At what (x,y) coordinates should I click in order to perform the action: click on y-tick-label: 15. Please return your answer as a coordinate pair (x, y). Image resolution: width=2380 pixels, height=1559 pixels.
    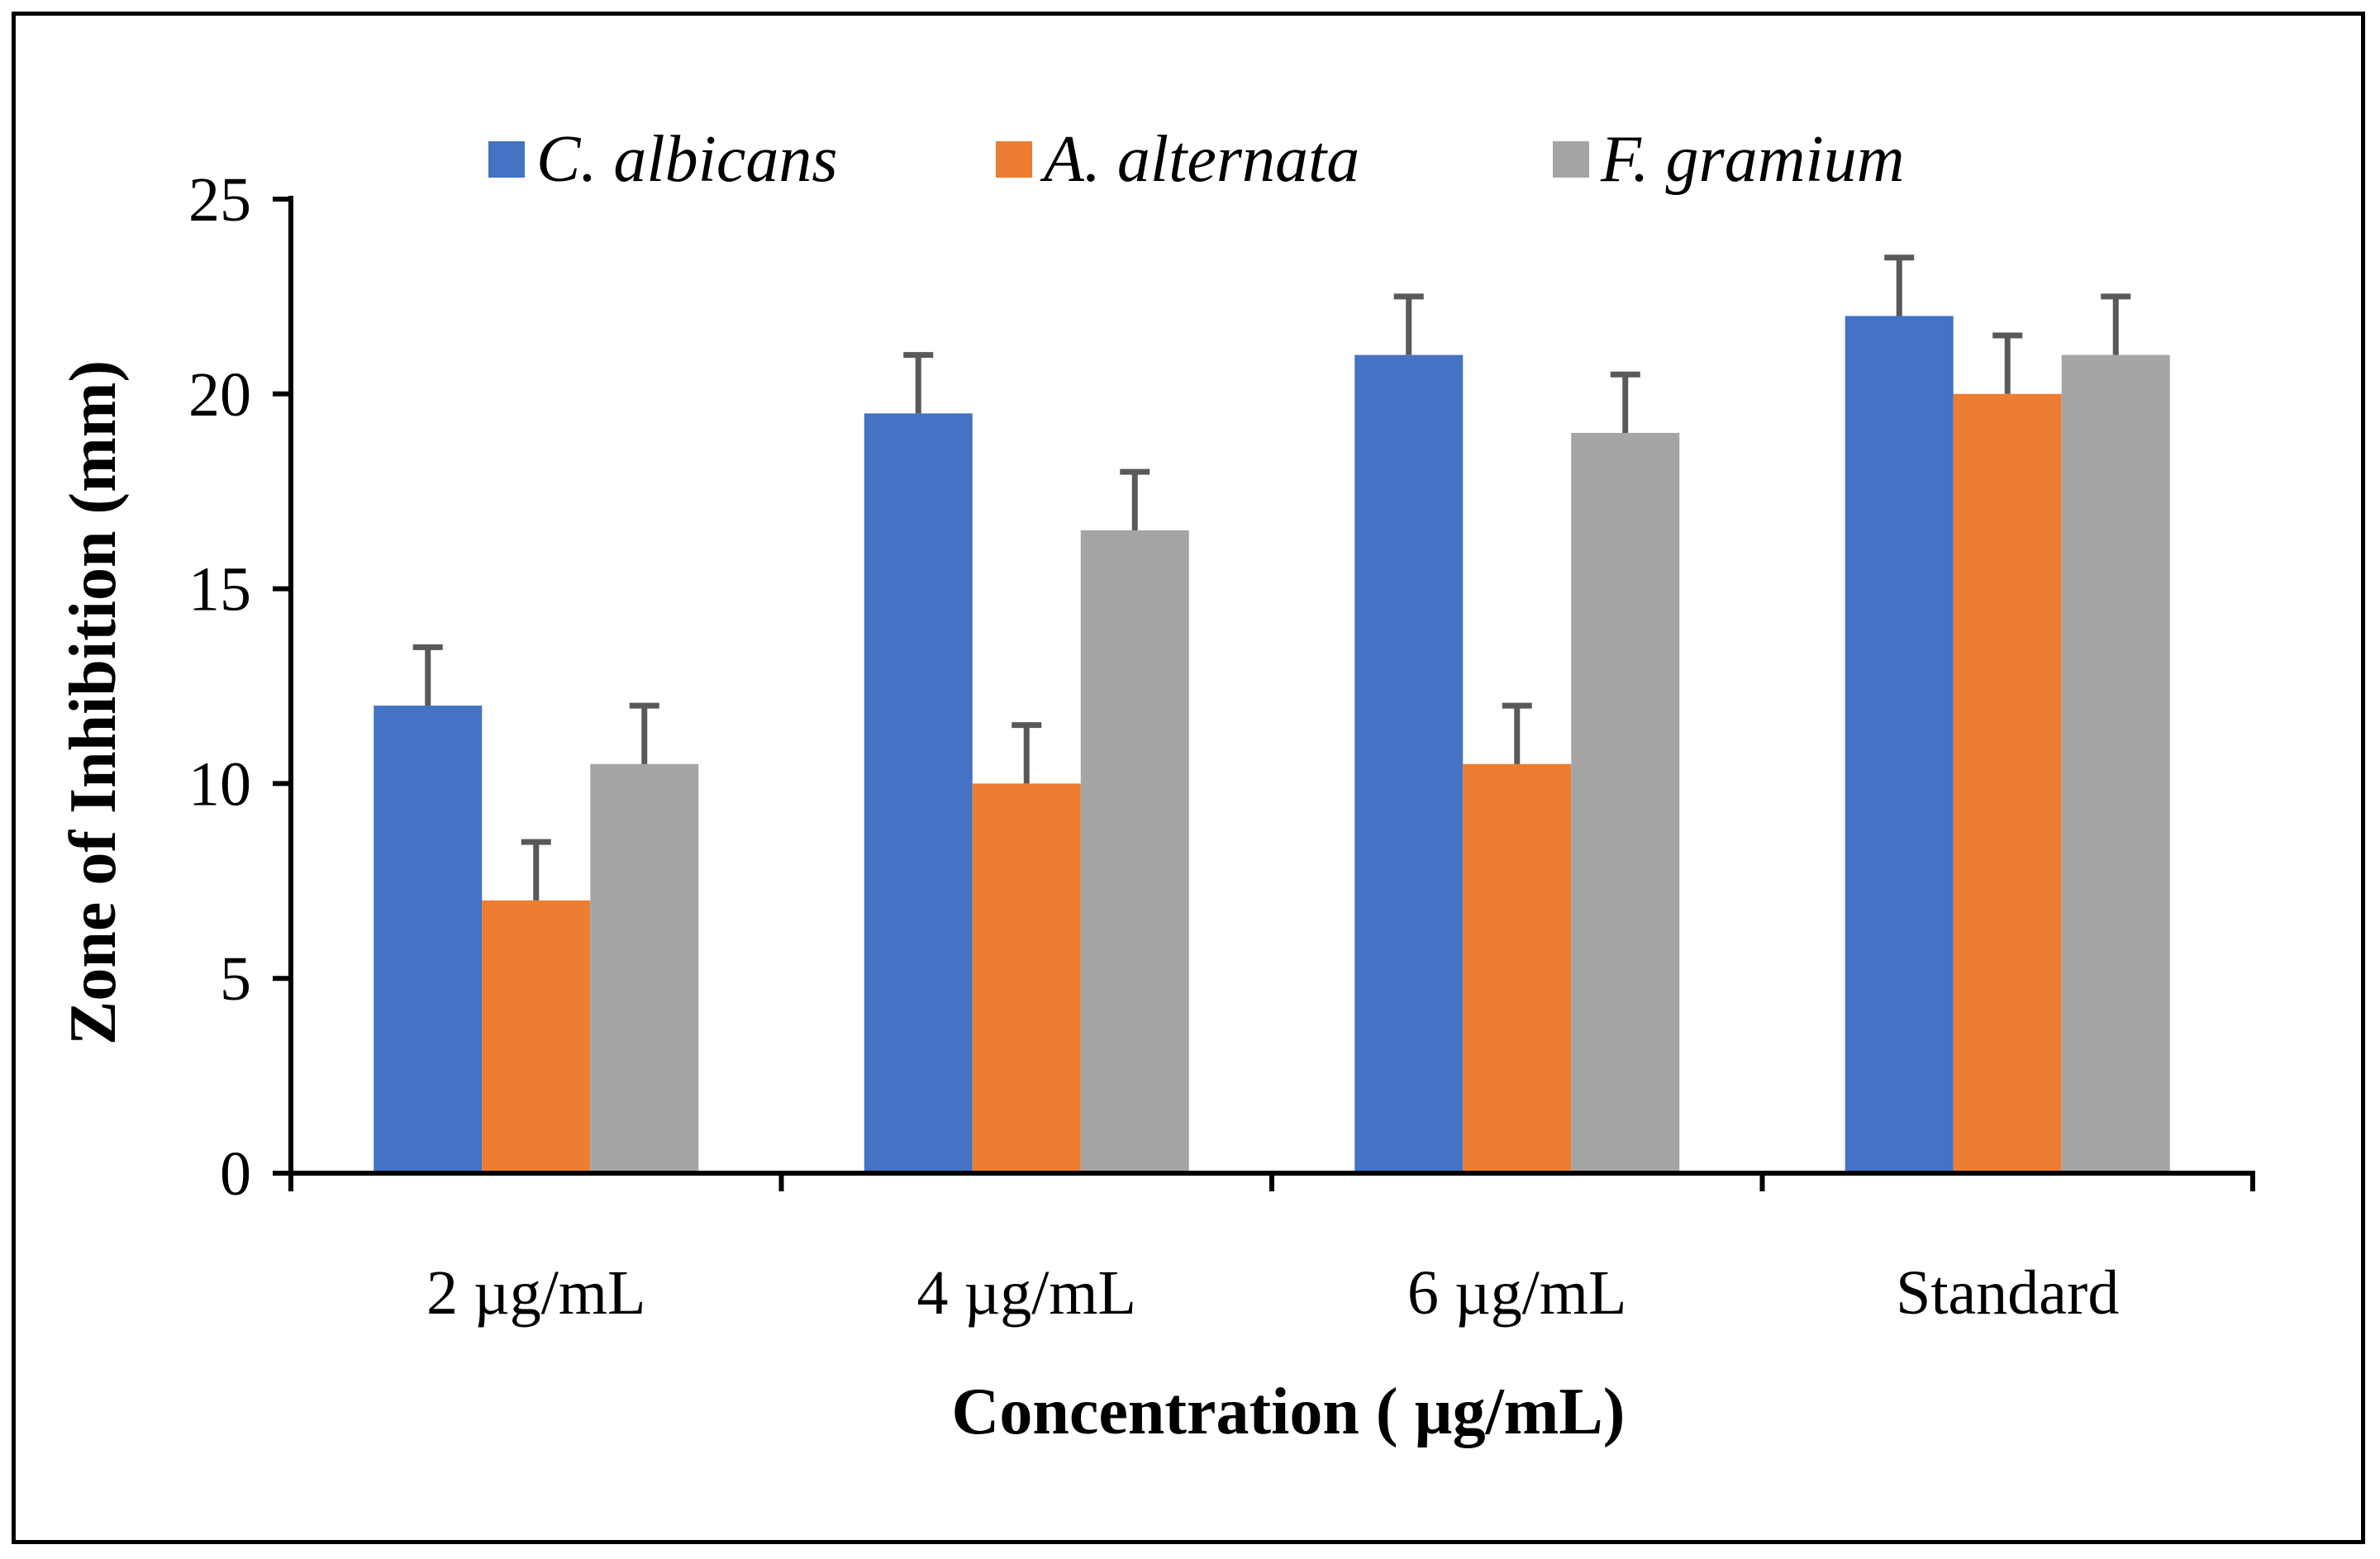
    Looking at the image, I should click on (219, 590).